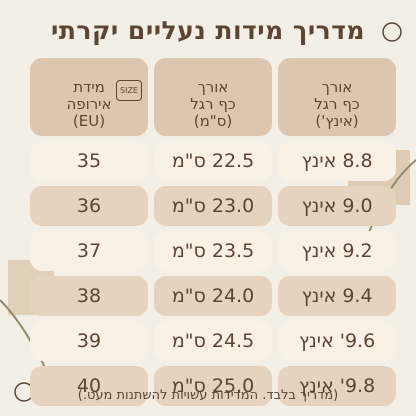  What do you see at coordinates (213, 386) in the screenshot?
I see `table-cell: 25.0 ס"מ` at bounding box center [213, 386].